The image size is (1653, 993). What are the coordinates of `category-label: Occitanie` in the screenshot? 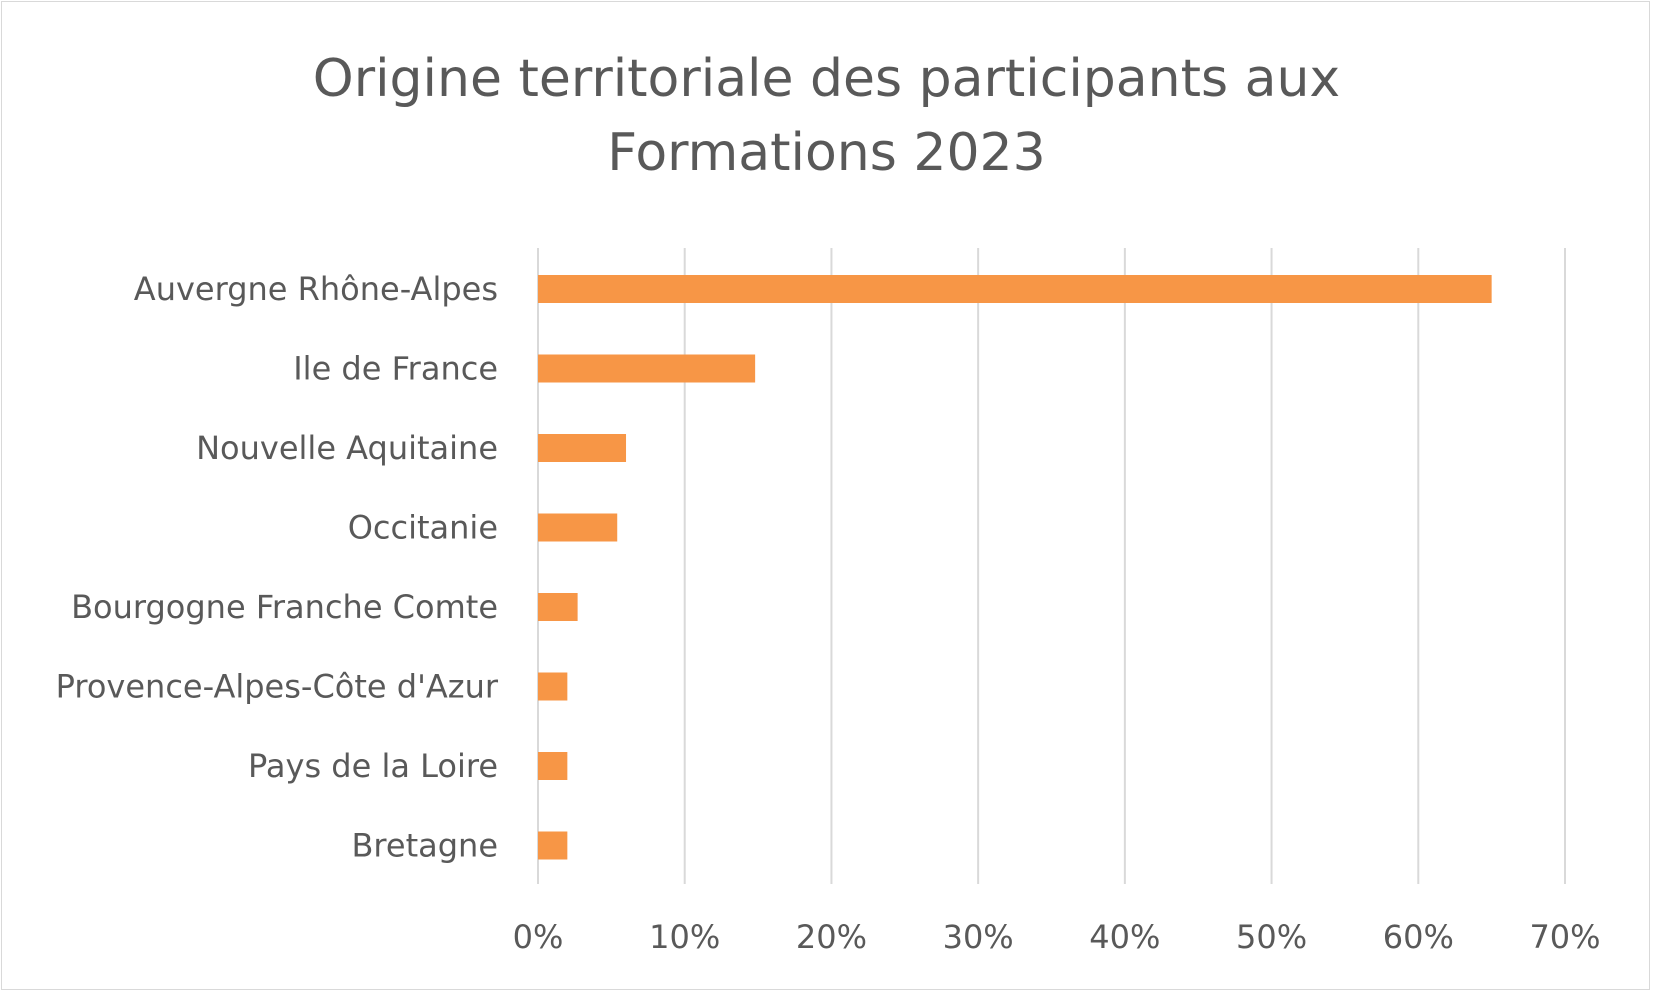 It's located at (423, 528).